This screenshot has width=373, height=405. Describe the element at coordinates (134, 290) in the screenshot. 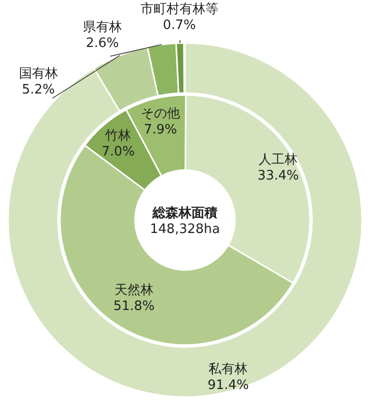

I see `slice-label: 天然林` at that location.